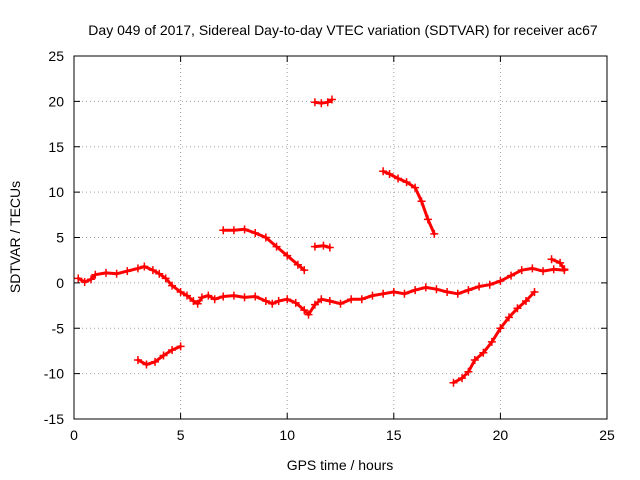 Image resolution: width=640 pixels, height=480 pixels. I want to click on x-axis-label: GPS time / hours, so click(340, 465).